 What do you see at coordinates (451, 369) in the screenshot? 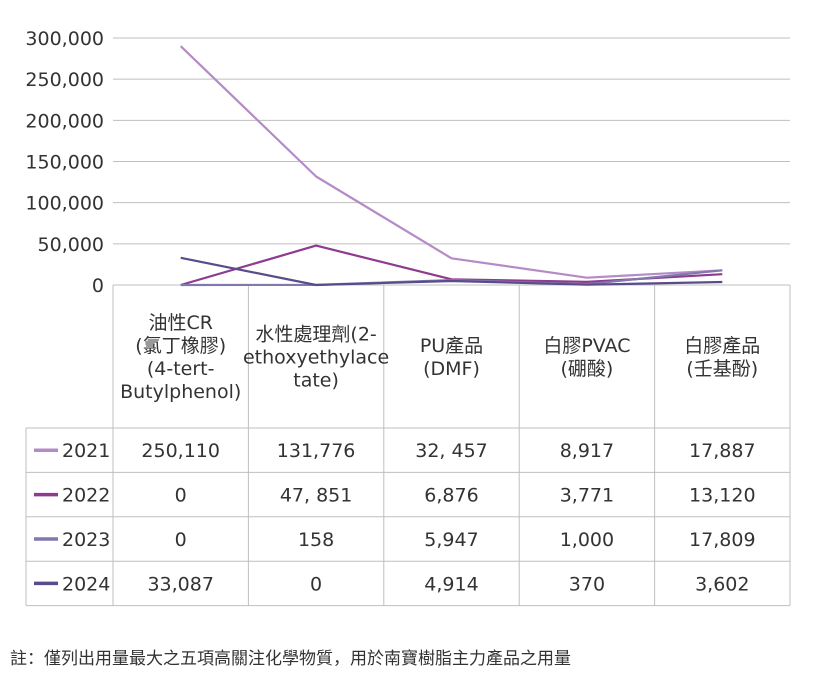
I see `category-label: (DMF)` at bounding box center [451, 369].